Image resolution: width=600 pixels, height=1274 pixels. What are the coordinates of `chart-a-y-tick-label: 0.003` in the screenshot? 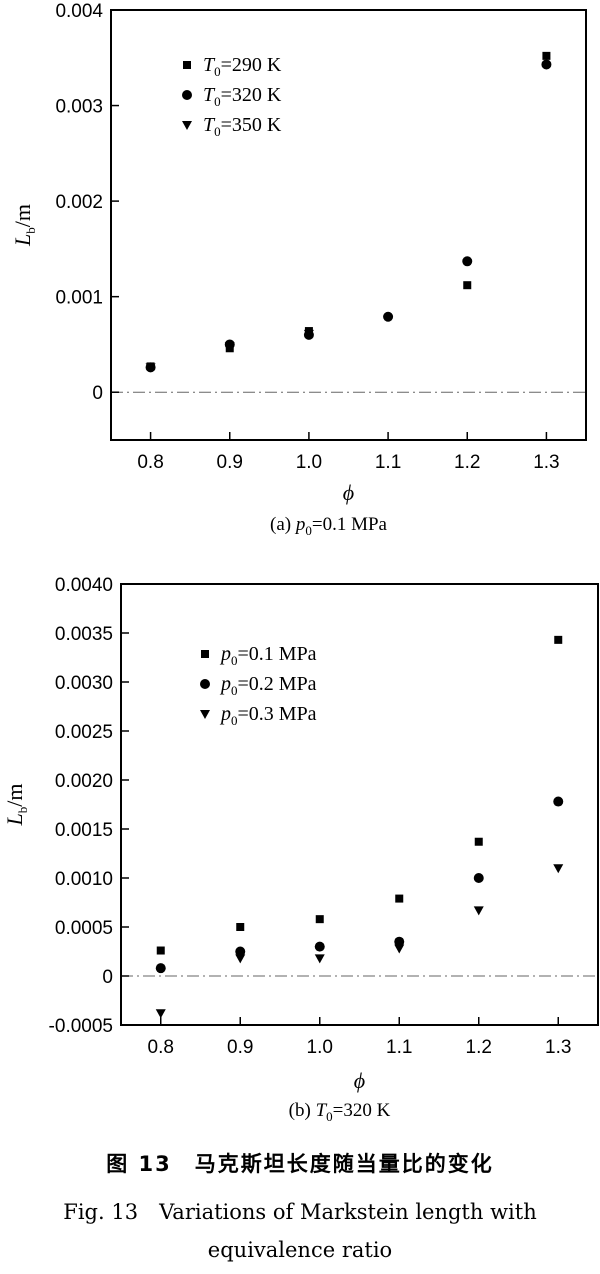 It's located at (79, 107).